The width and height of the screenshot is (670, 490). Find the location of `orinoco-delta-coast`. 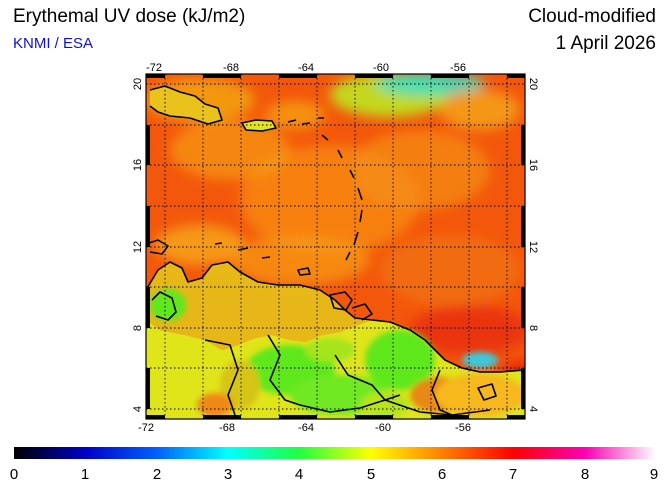

orinoco-delta-coast is located at coordinates (362, 312).